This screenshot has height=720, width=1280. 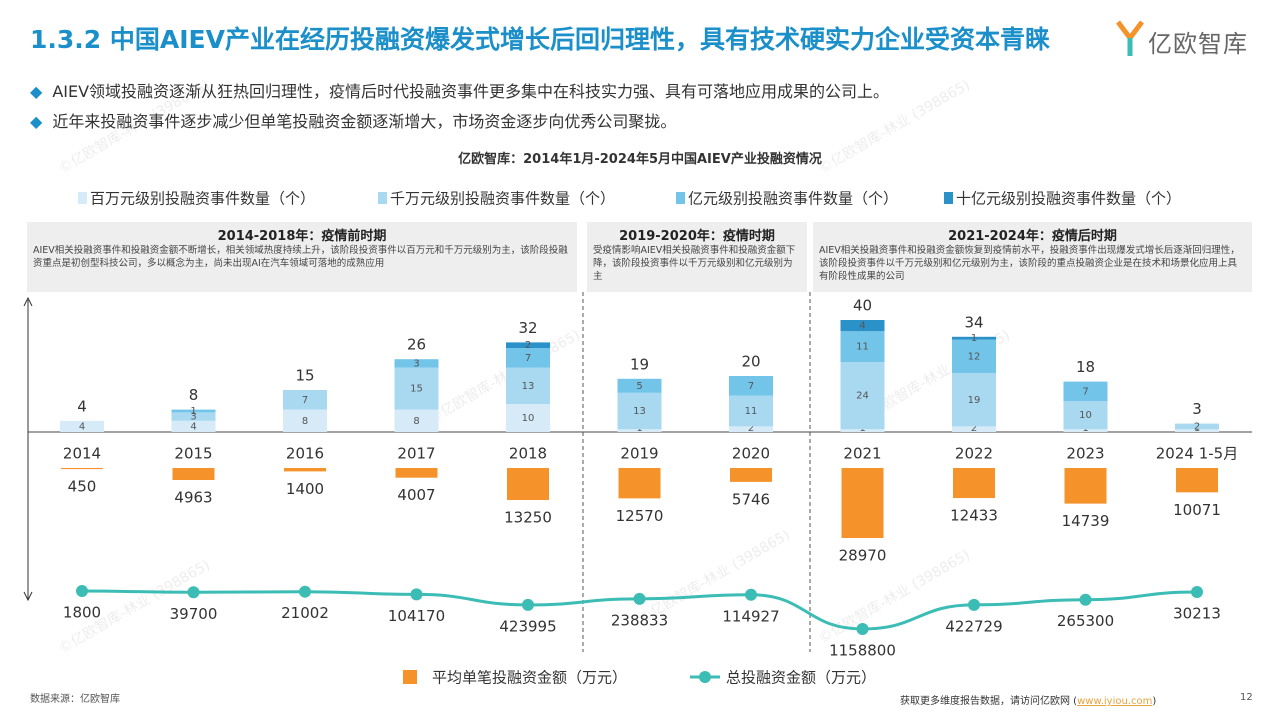 What do you see at coordinates (82, 613) in the screenshot?
I see `line-label: 1800` at bounding box center [82, 613].